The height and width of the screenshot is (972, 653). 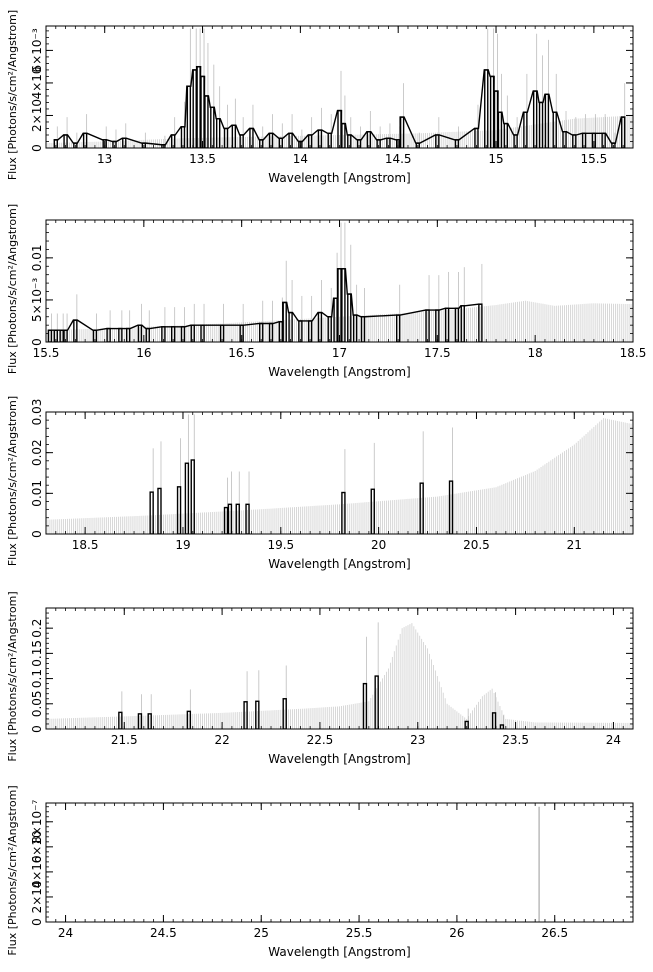 I want to click on x-tick-label: 25.5, so click(x=359, y=933).